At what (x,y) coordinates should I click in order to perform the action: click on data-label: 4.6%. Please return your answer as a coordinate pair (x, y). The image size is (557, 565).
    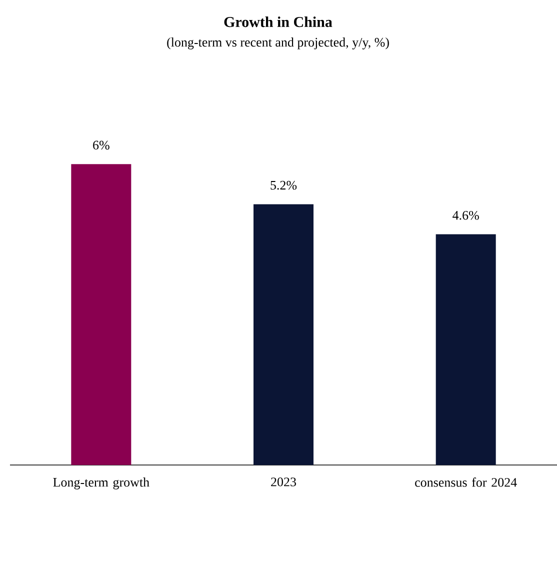
    Looking at the image, I should click on (465, 215).